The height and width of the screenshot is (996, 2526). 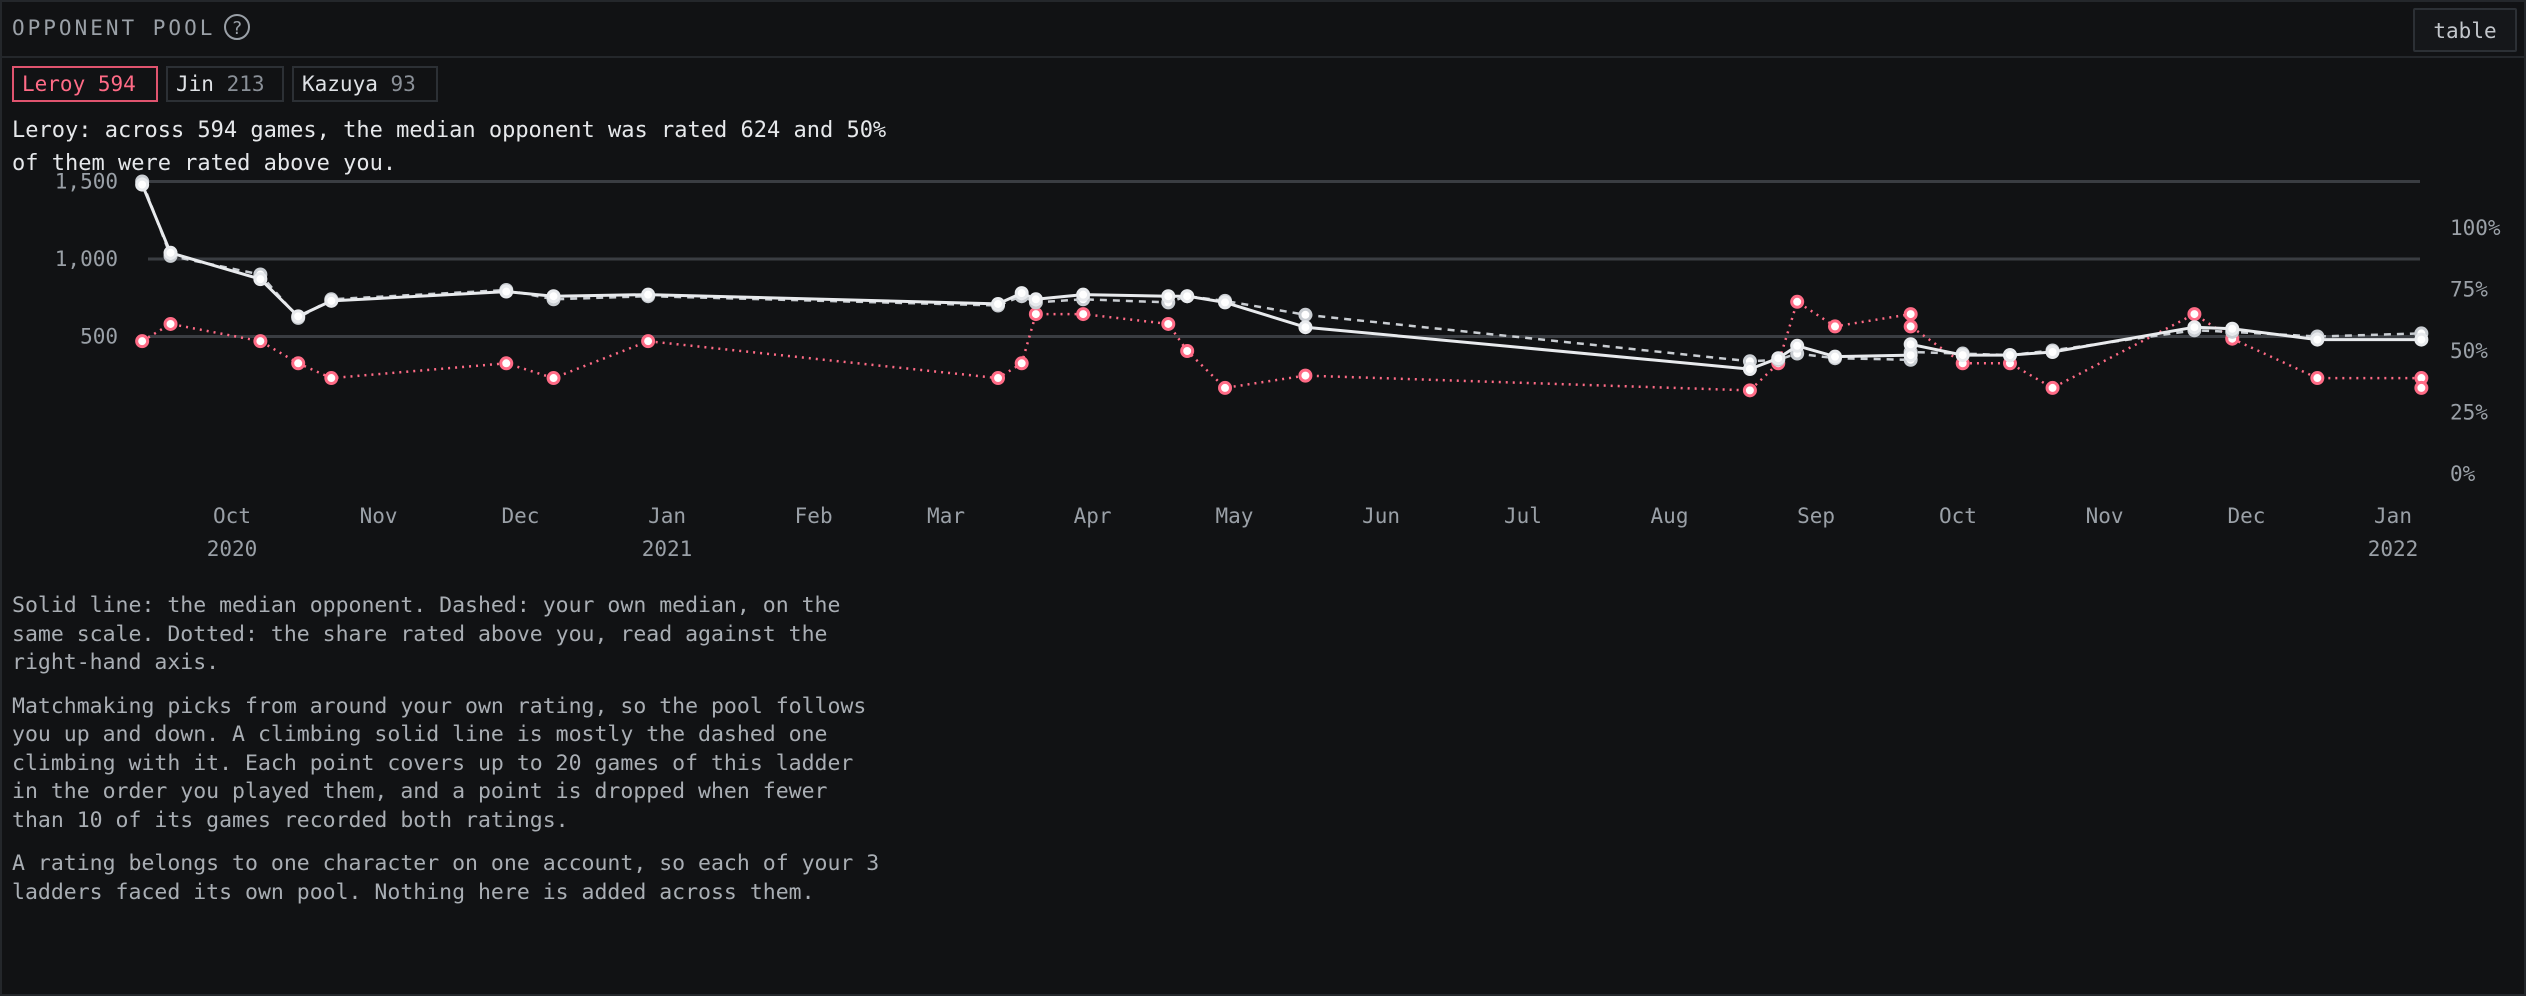 What do you see at coordinates (2469, 413) in the screenshot?
I see `y2-tick-label: 25%` at bounding box center [2469, 413].